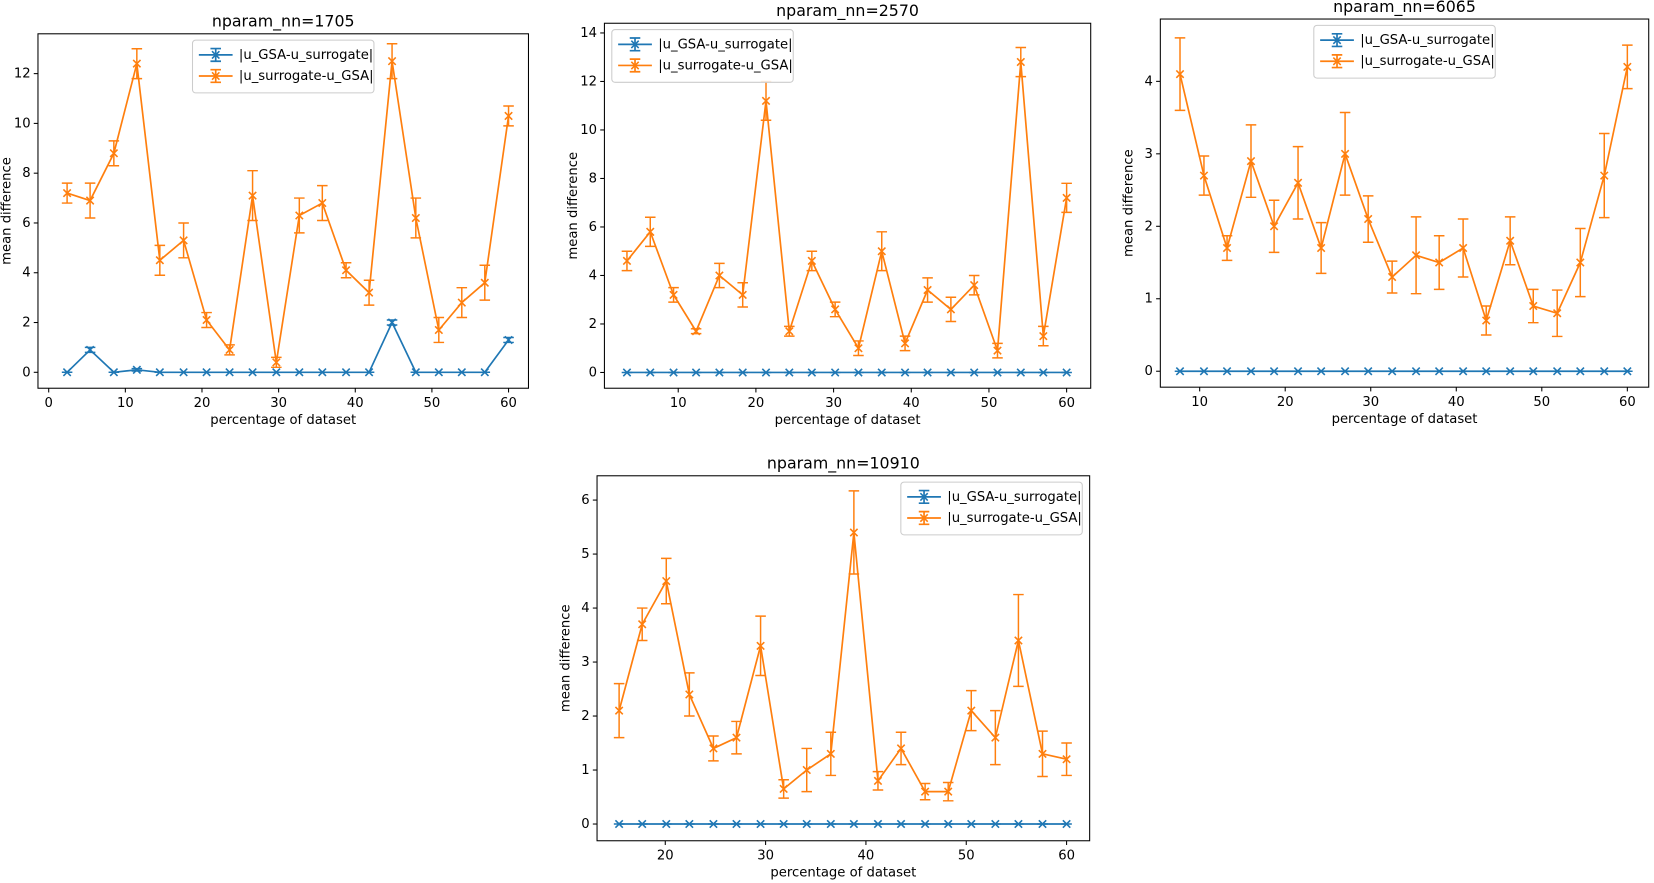  I want to click on x-tick-label: 40, so click(866, 856).